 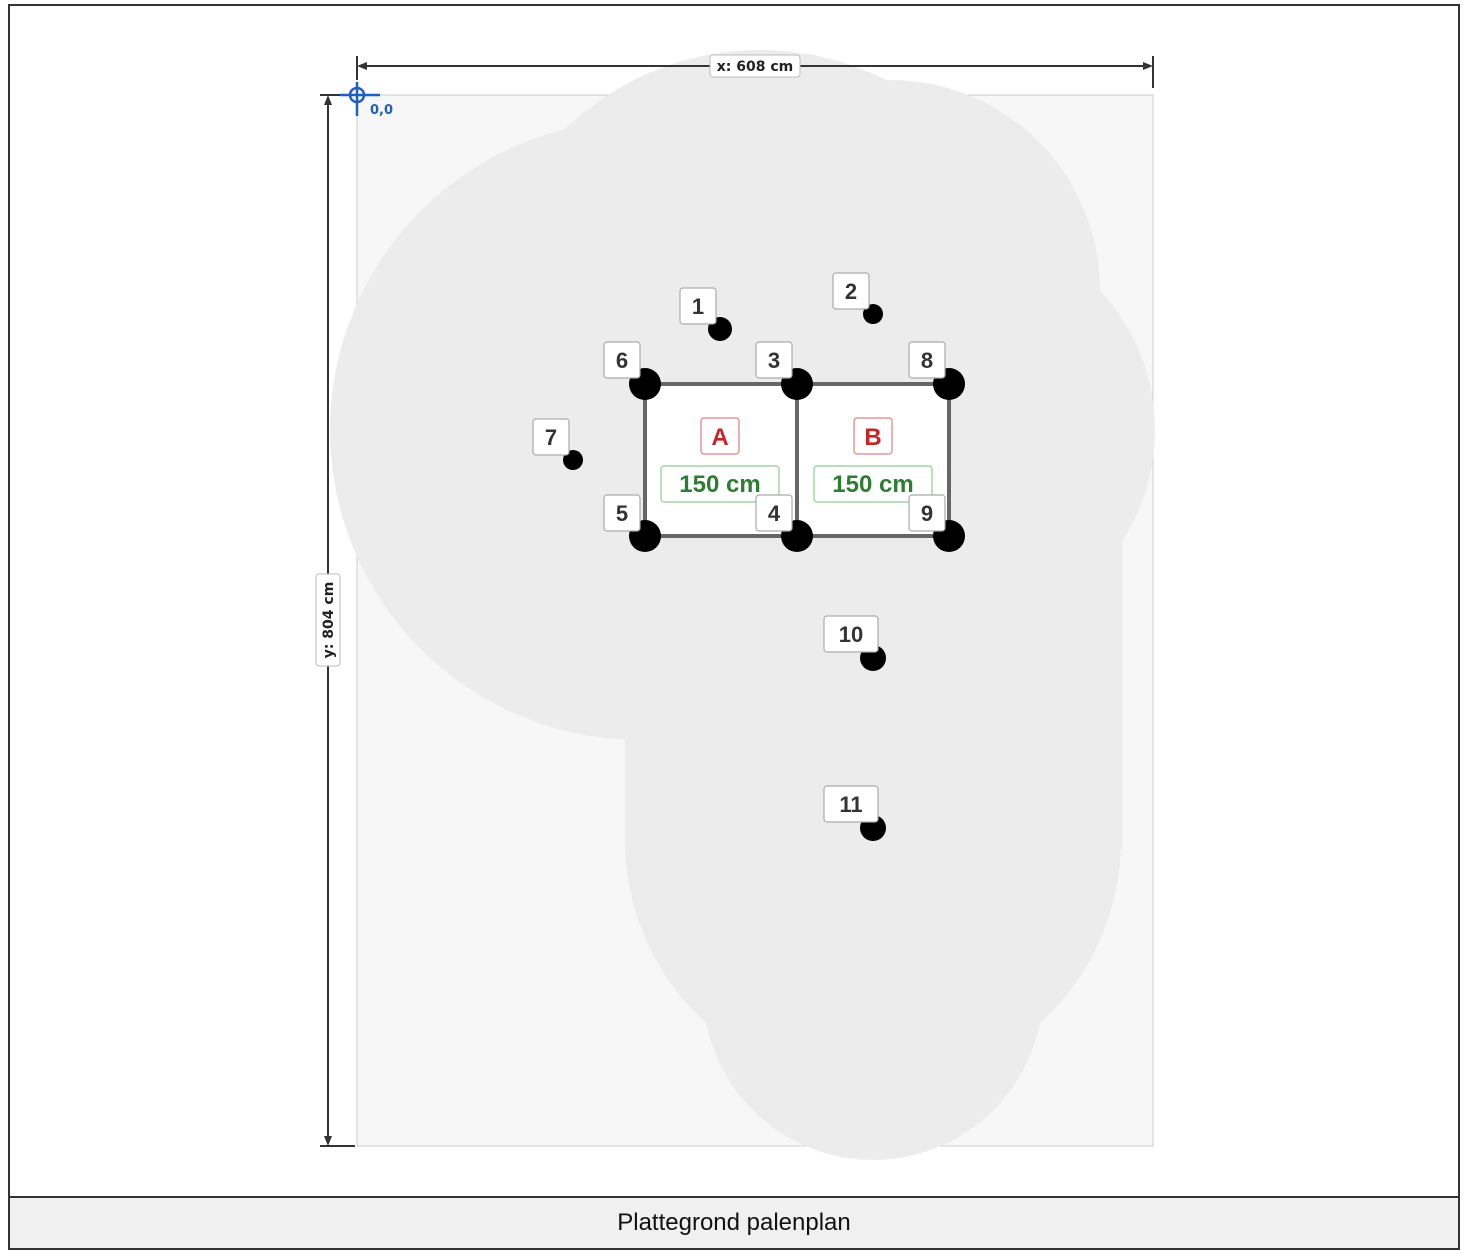 I want to click on caption-bar: Plattegrond palenplan, so click(x=734, y=1223).